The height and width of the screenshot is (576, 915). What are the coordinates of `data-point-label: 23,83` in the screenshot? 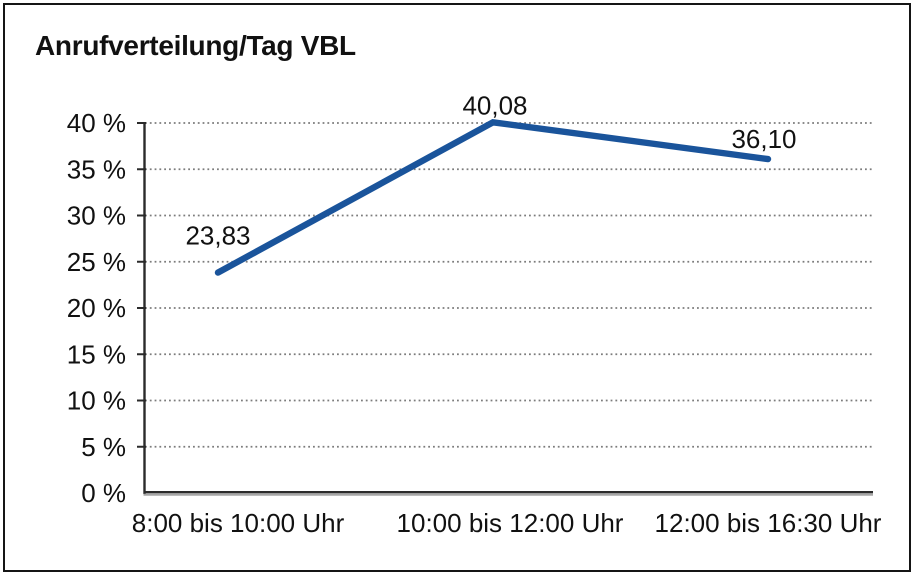 It's located at (217, 236).